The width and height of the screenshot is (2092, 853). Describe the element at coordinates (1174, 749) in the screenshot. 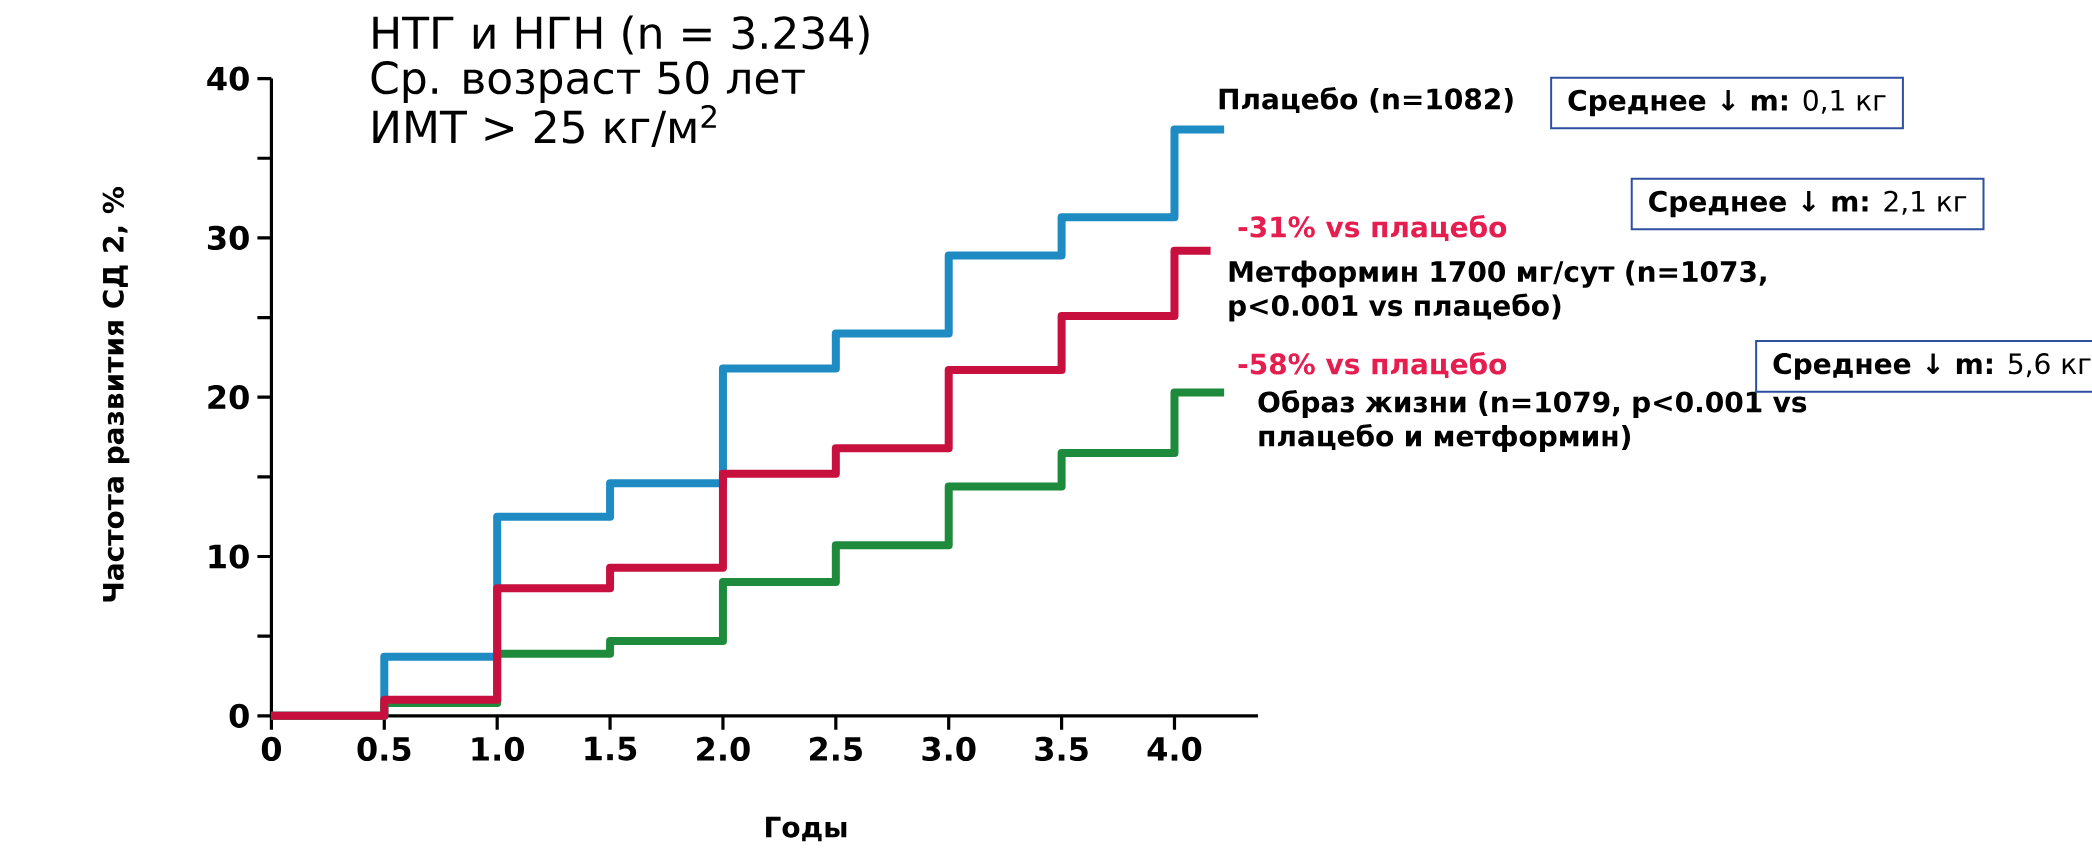

I see `x-tick-label: 4.0` at that location.